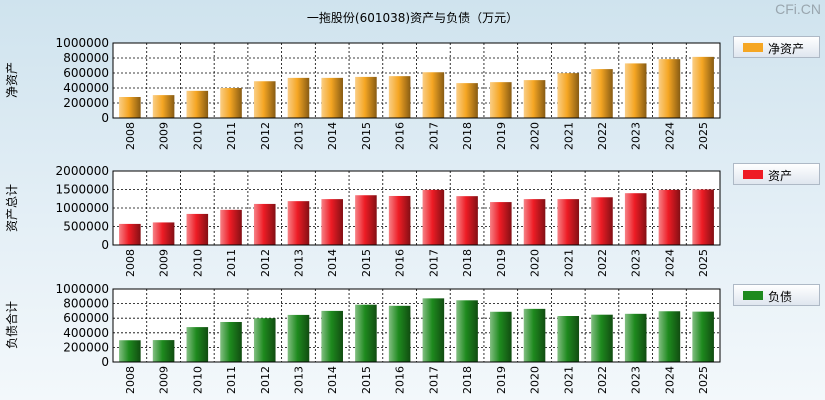 The width and height of the screenshot is (825, 400). Describe the element at coordinates (636, 263) in the screenshot. I see `x-tick-label: 2023` at that location.